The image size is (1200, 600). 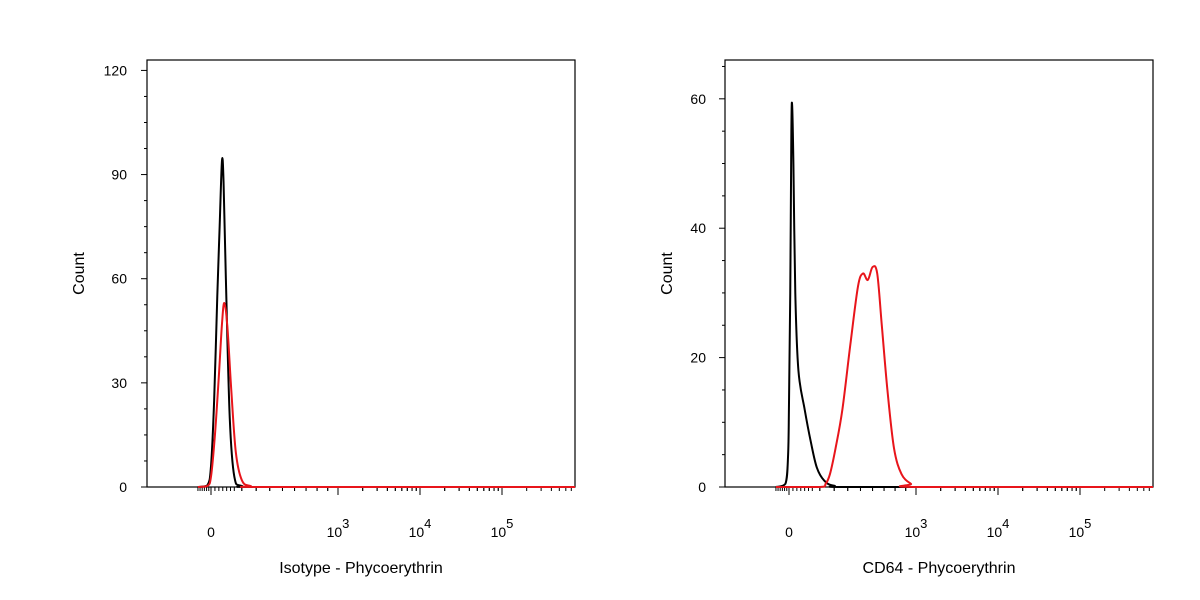 I want to click on y-tick-label: 30, so click(x=119, y=383).